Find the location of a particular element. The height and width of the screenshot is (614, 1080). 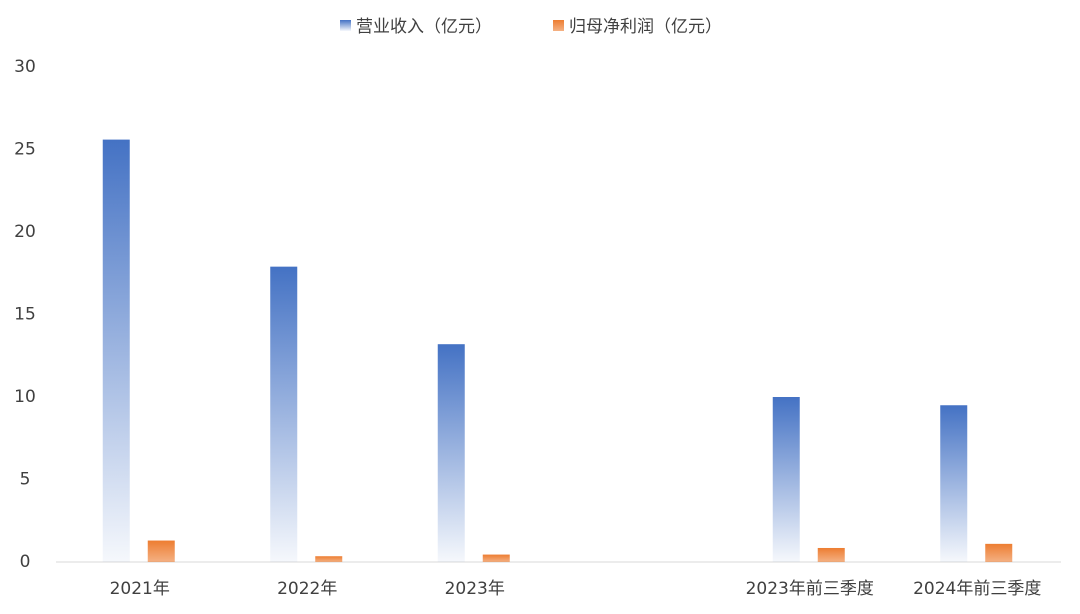

x-tick-label: 2024年前三季度 is located at coordinates (977, 589).